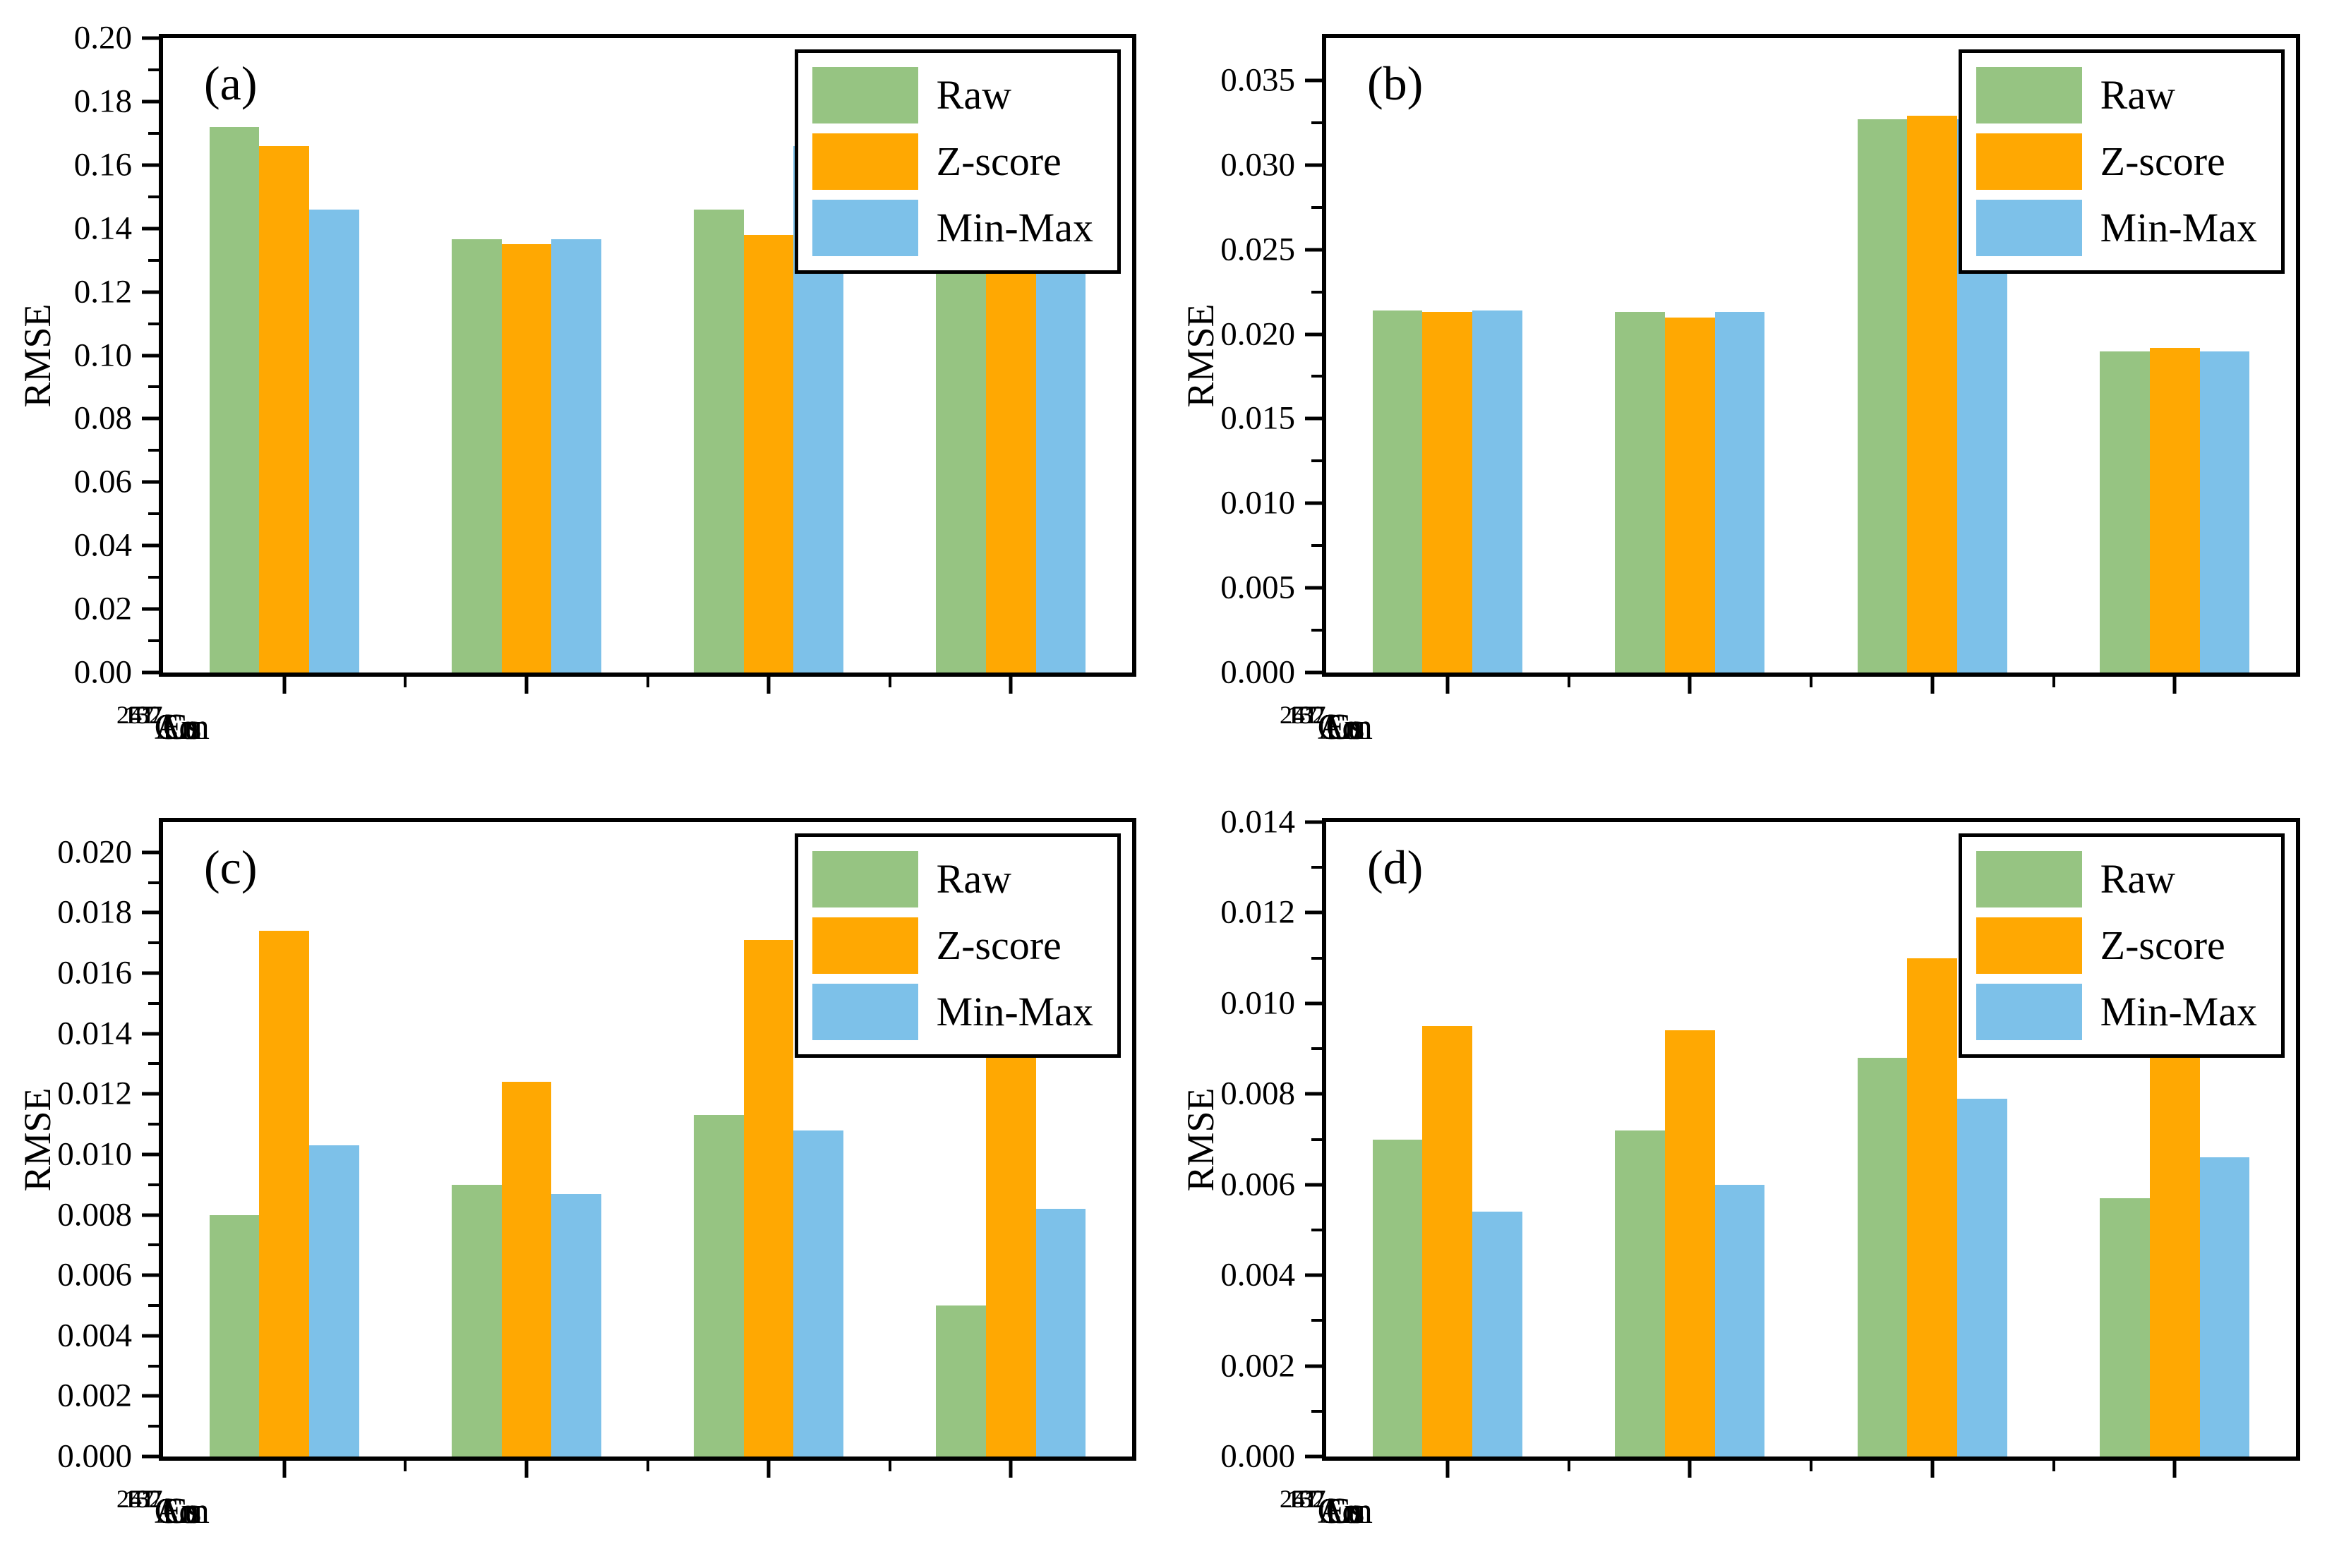 The image size is (2327, 1568). I want to click on legend-swatch-z-score, so click(865, 945).